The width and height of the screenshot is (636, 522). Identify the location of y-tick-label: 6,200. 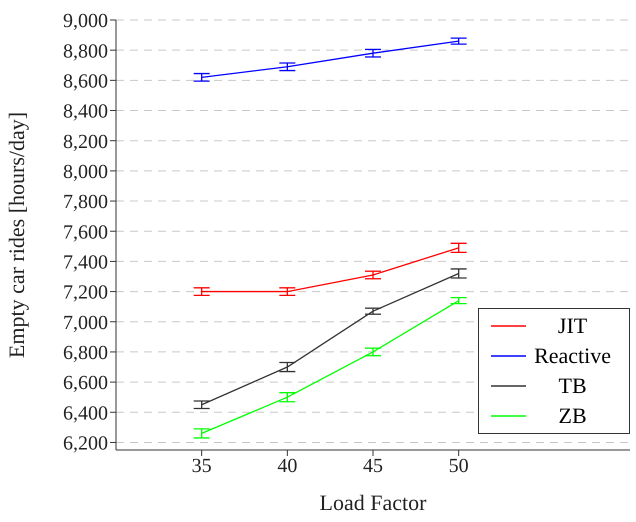
(85, 443).